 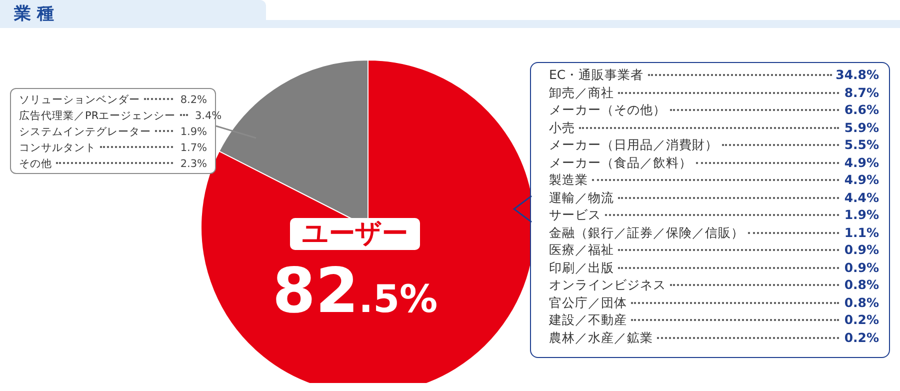 What do you see at coordinates (113, 164) in the screenshot?
I see `text: その他 2.3%` at bounding box center [113, 164].